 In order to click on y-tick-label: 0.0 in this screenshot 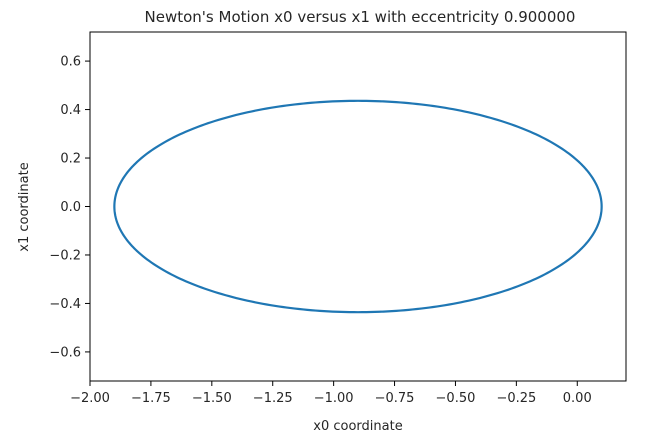, I will do `click(70, 207)`.